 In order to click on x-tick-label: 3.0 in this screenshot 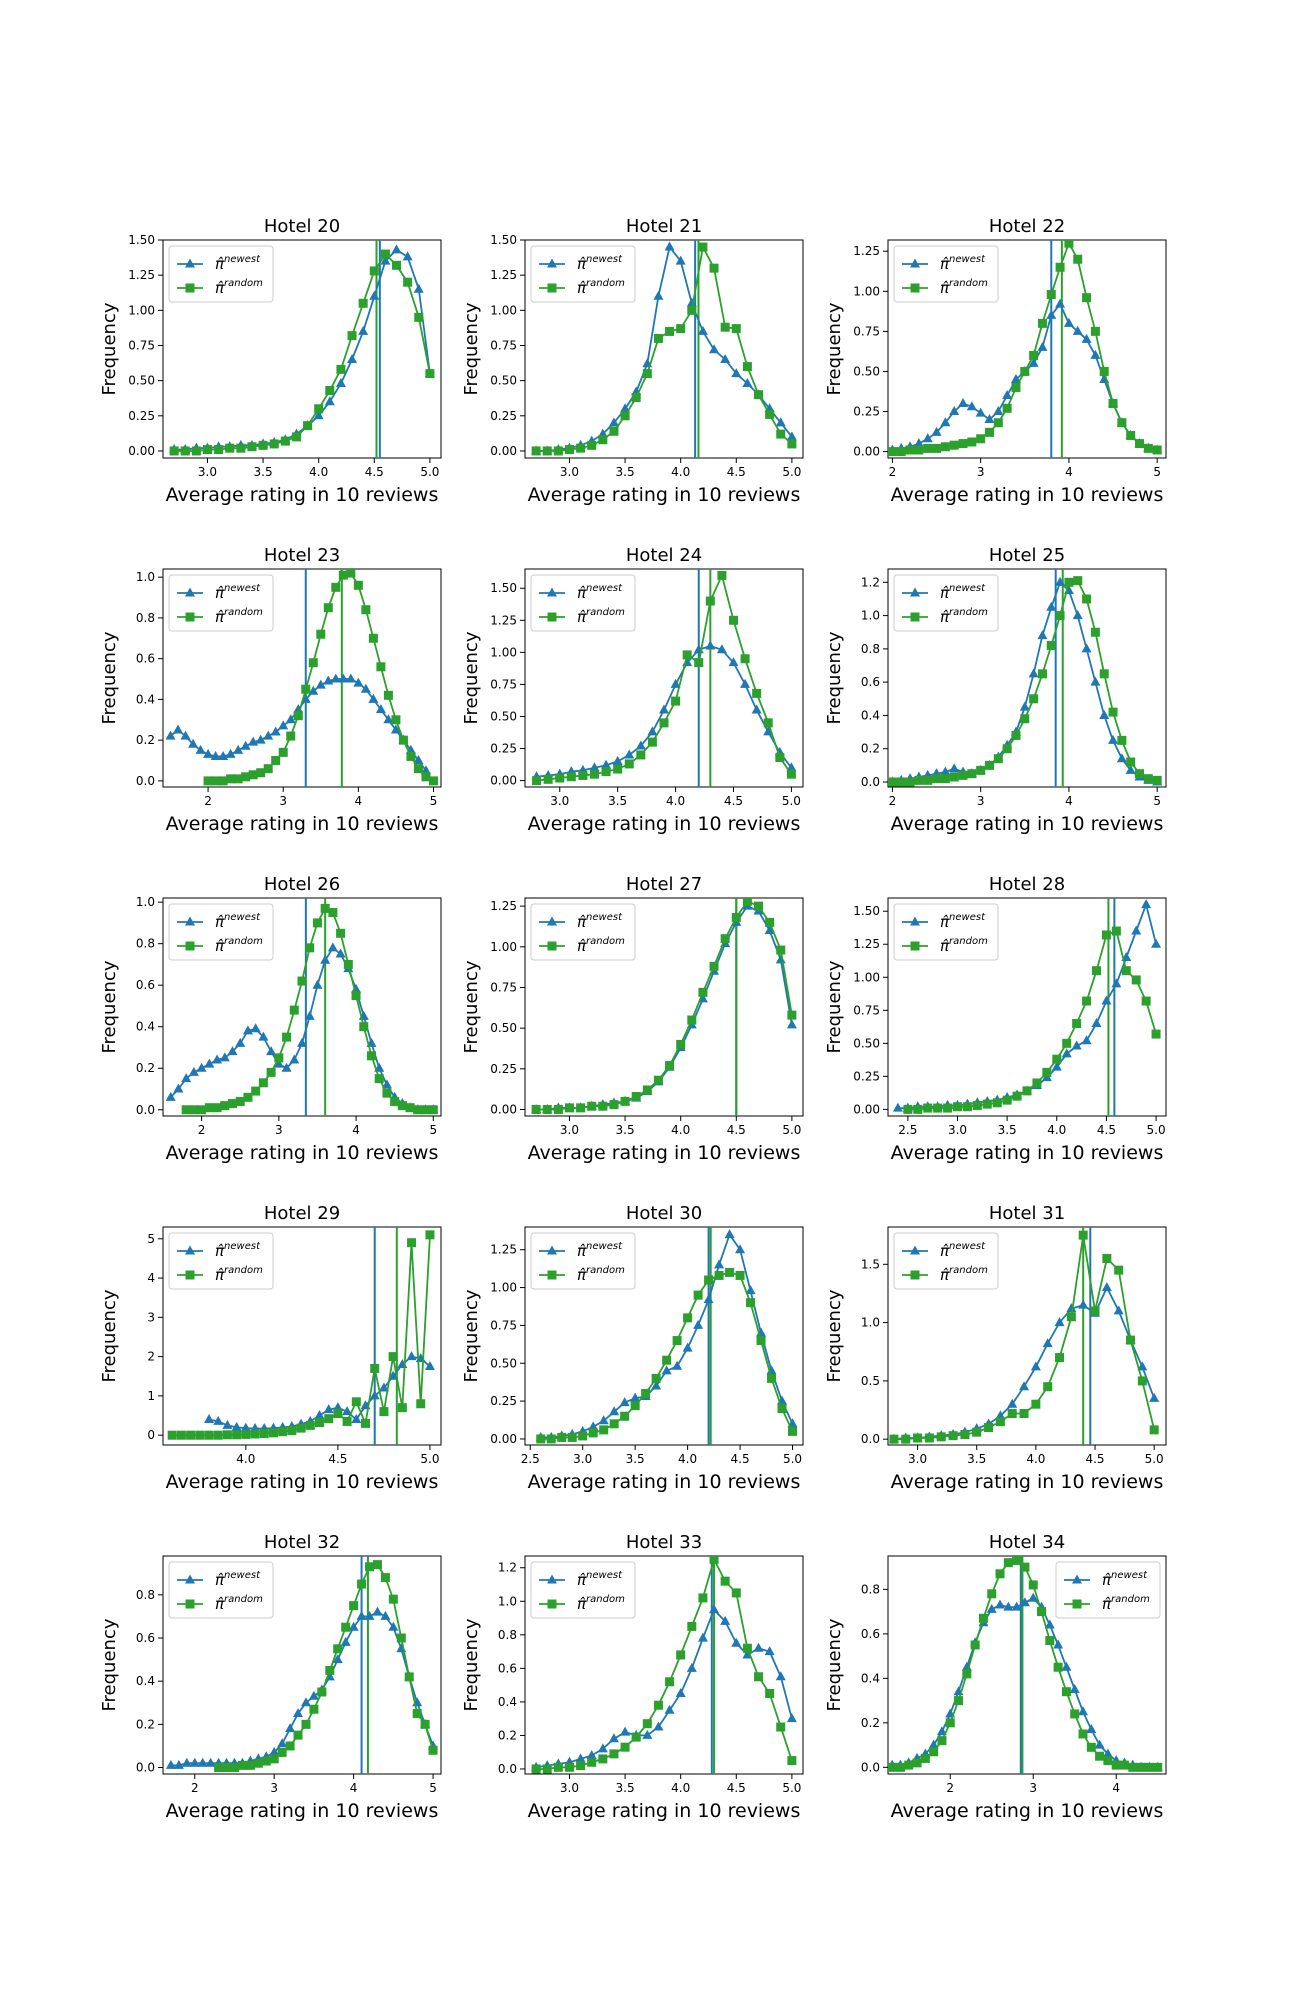, I will do `click(569, 1788)`.